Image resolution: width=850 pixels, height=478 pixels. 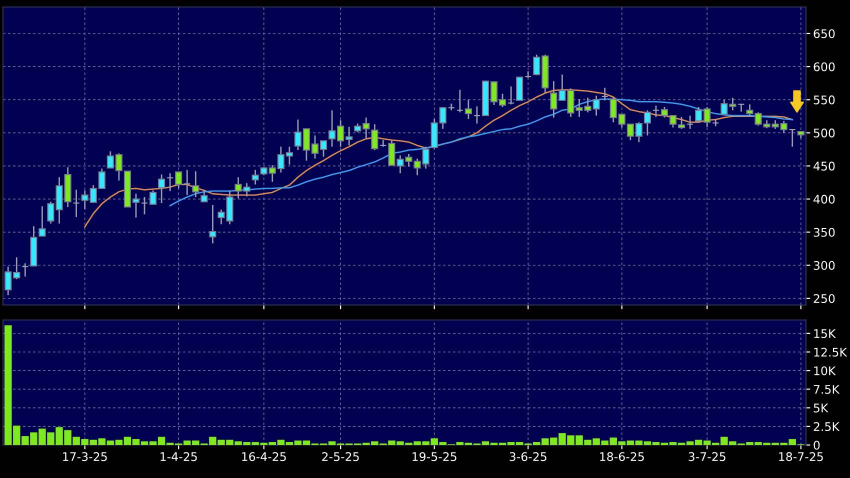 I want to click on x-tick-label: 18-6-25, so click(x=622, y=457).